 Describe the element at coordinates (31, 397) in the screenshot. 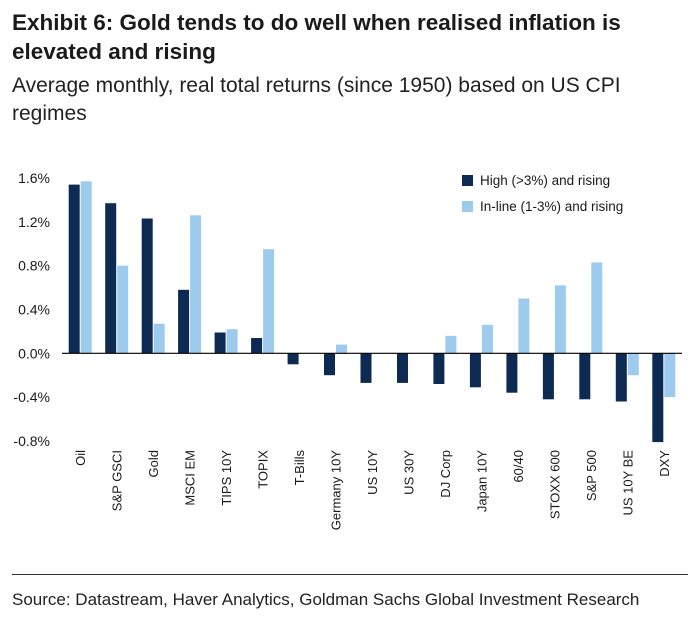

I see `y-tick-label: -0.4%` at that location.